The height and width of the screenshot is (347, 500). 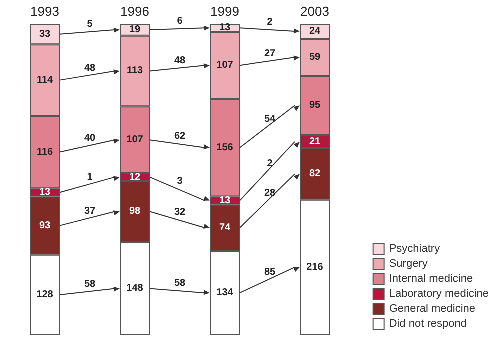 What do you see at coordinates (225, 11) in the screenshot?
I see `x-tick-label: 1999` at bounding box center [225, 11].